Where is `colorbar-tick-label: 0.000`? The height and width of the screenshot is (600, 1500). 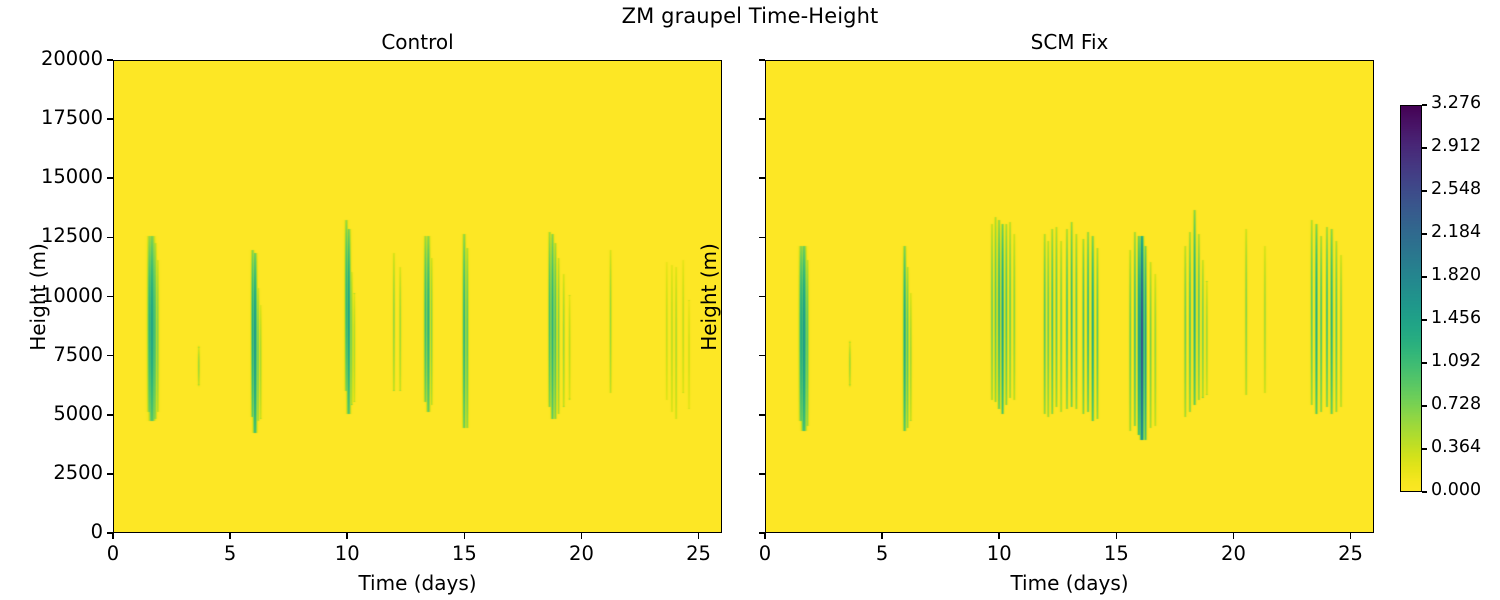
colorbar-tick-label: 0.000 is located at coordinates (1456, 490).